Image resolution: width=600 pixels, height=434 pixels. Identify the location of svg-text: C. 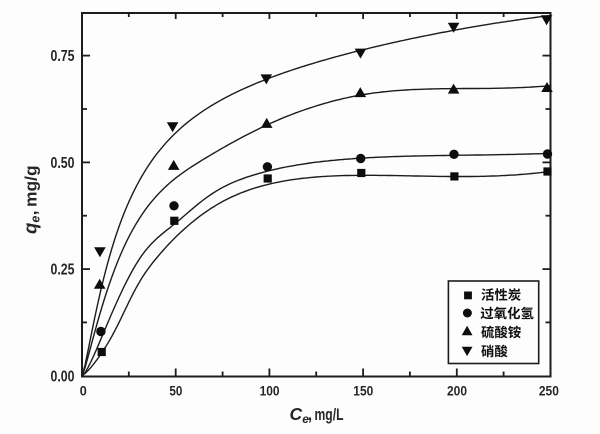
(296, 414).